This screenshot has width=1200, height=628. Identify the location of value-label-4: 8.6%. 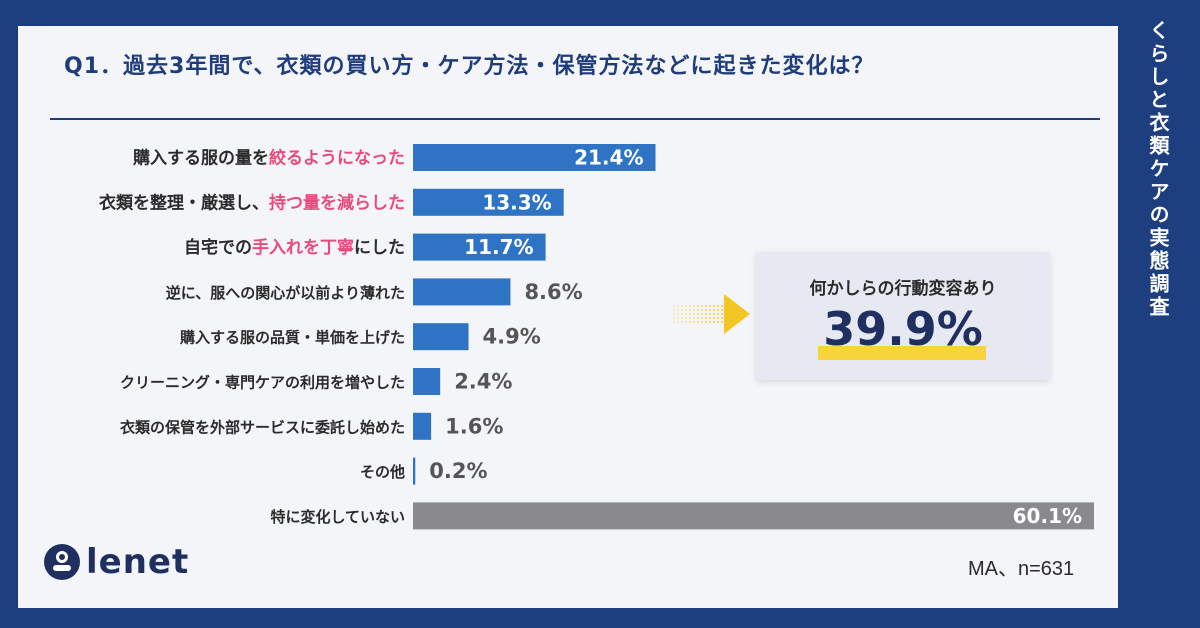
(553, 292).